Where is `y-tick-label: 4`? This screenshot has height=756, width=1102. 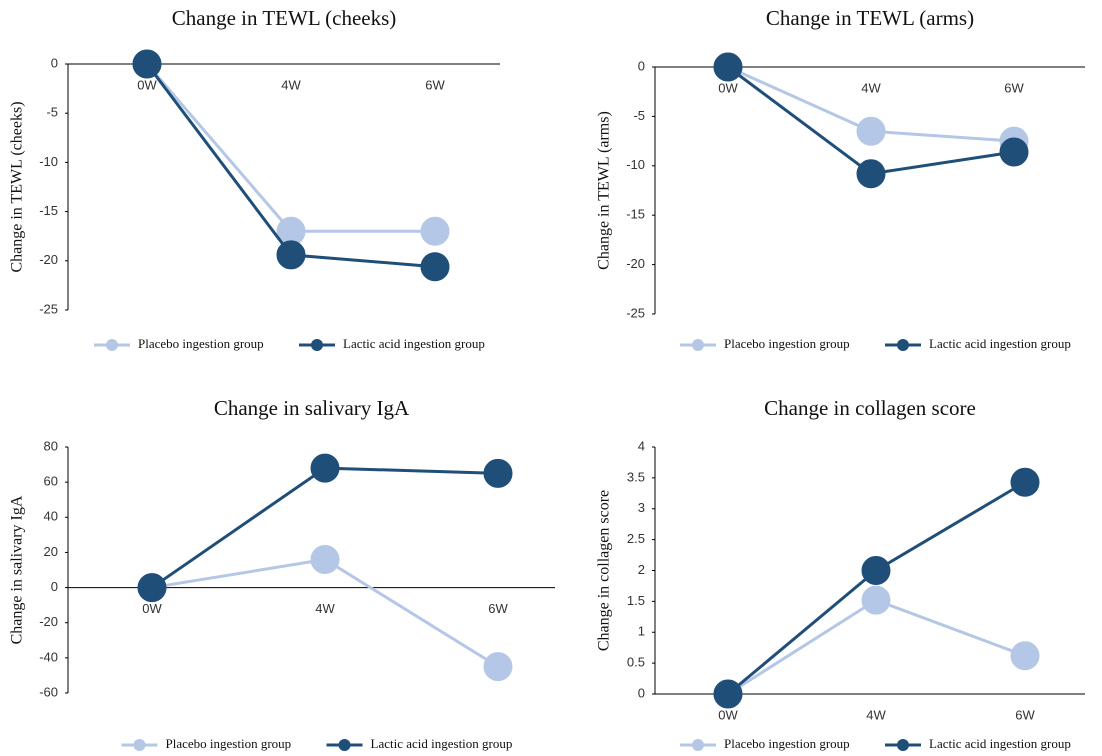 y-tick-label: 4 is located at coordinates (641, 445).